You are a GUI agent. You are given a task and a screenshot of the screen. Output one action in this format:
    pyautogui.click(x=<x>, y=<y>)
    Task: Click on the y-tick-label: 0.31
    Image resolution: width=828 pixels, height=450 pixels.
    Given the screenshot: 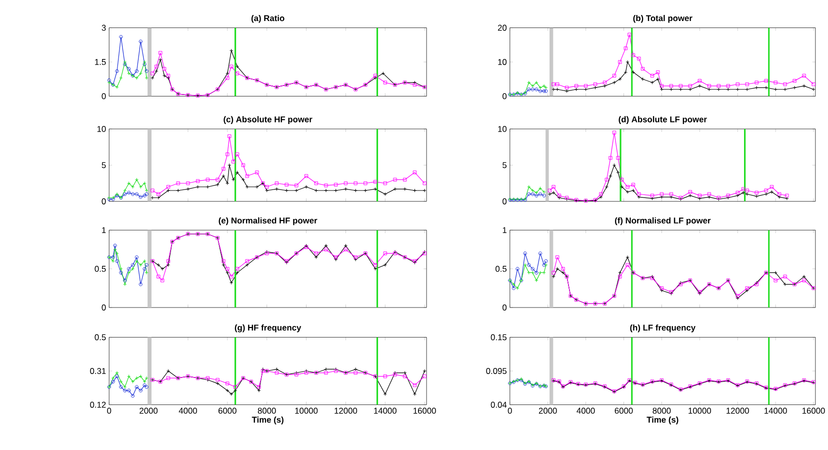 What is the action you would take?
    pyautogui.click(x=98, y=371)
    